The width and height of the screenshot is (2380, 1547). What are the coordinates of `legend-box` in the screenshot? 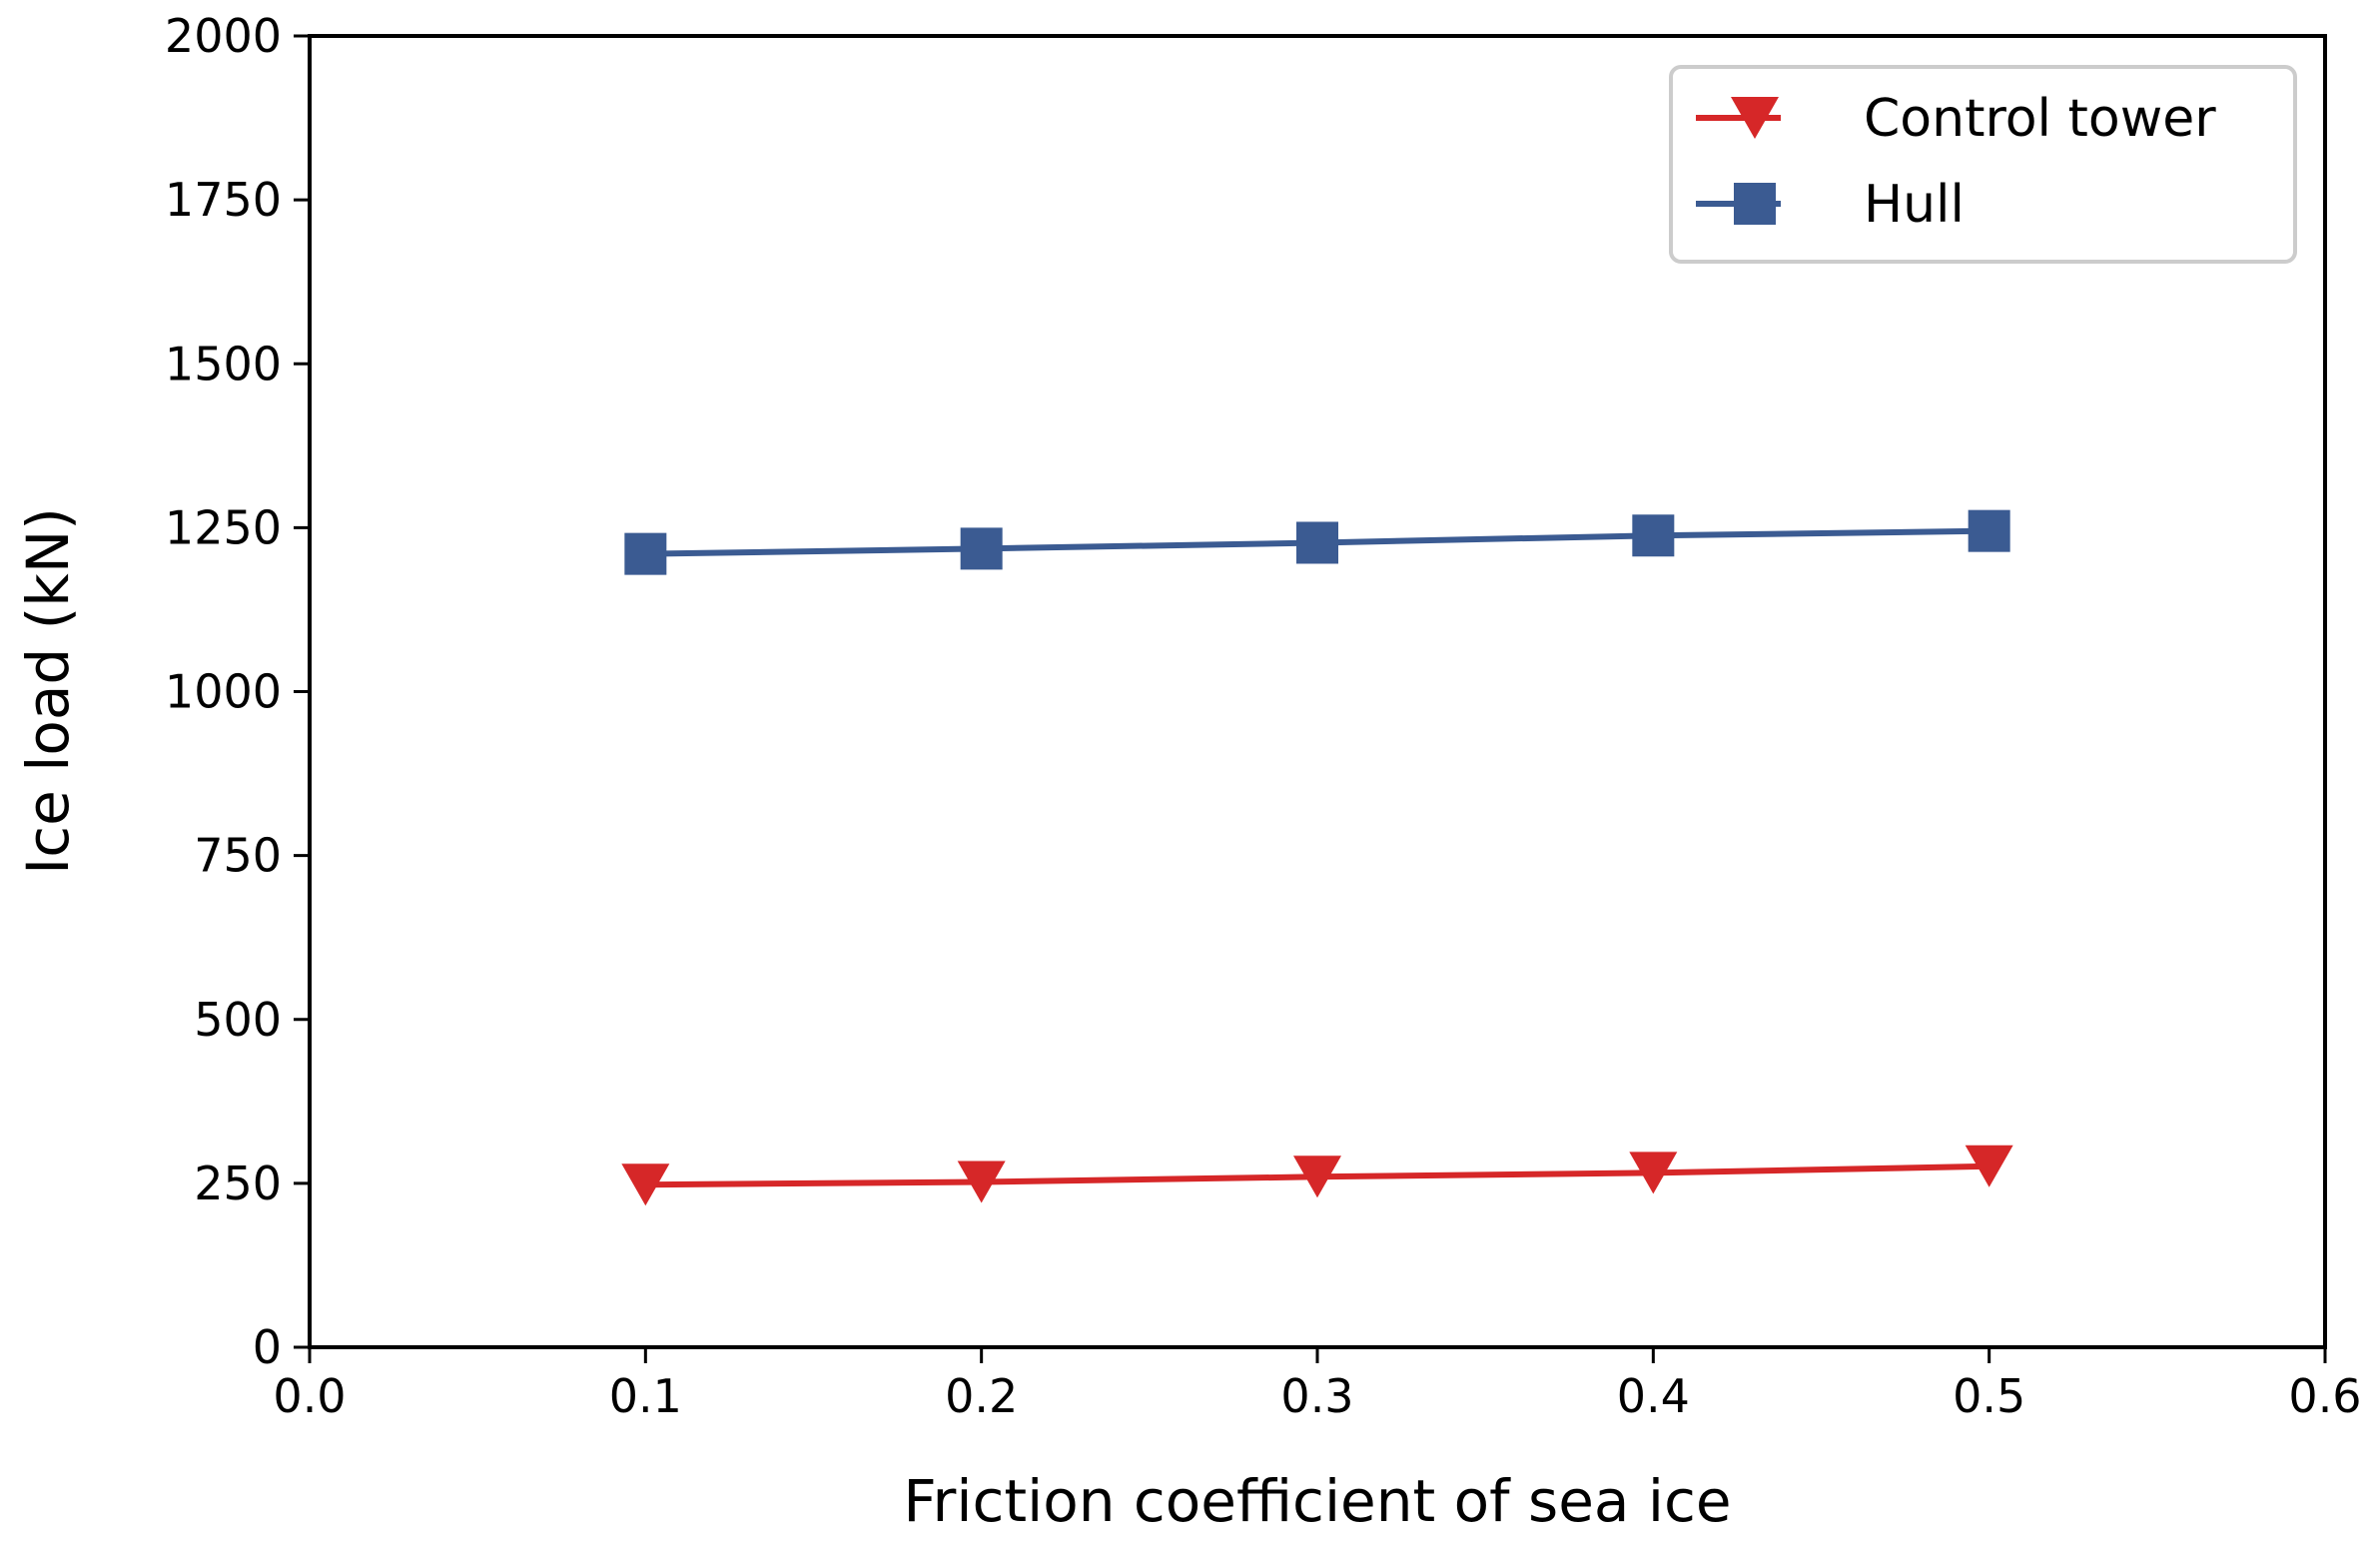 It's located at (1983, 165).